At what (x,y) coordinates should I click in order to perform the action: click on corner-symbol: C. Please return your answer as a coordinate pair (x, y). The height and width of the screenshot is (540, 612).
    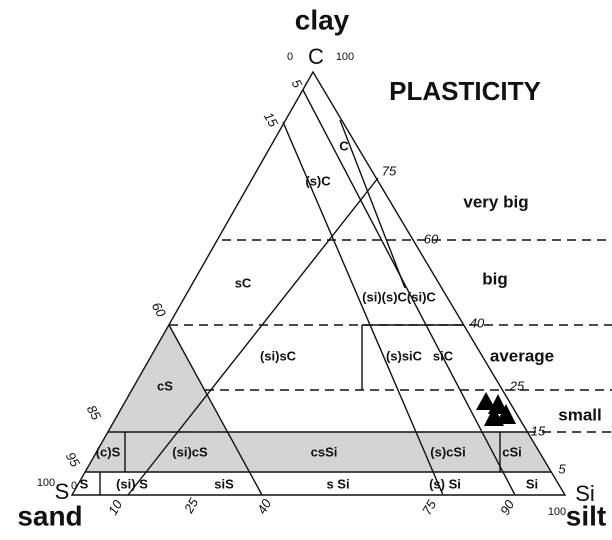
    Looking at the image, I should click on (316, 56).